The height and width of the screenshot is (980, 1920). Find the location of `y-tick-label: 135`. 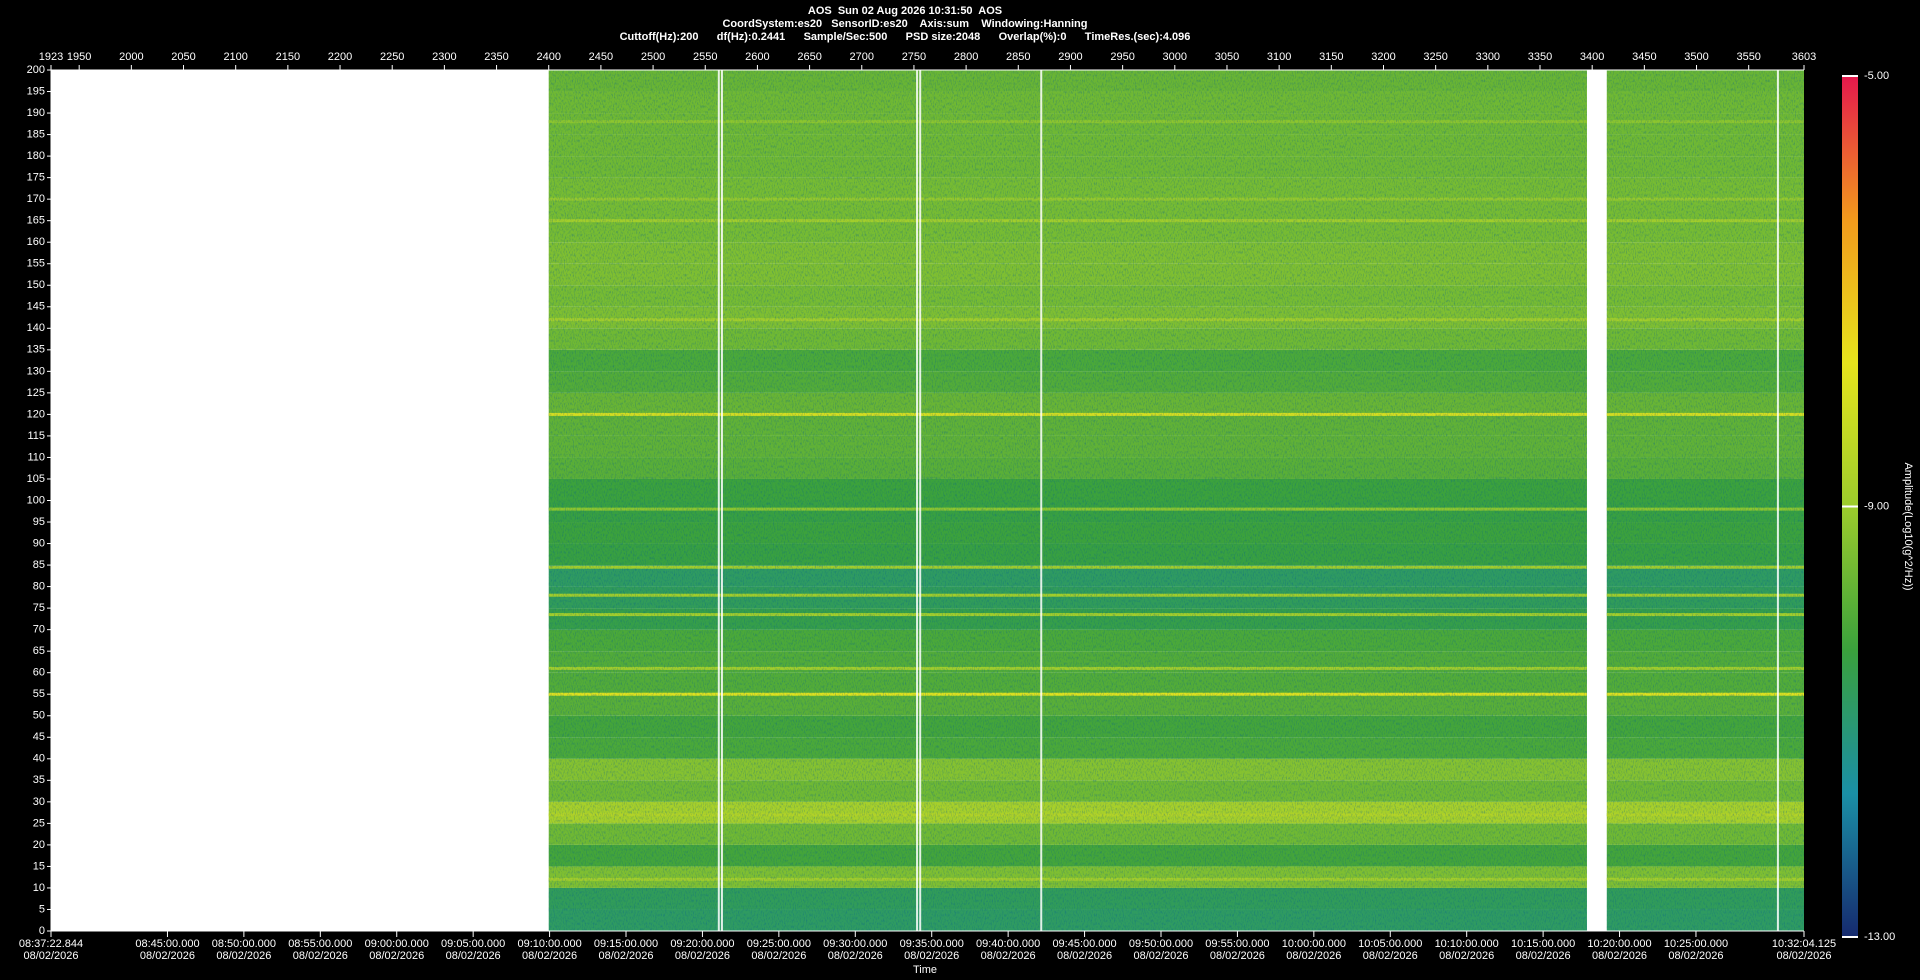

y-tick-label: 135 is located at coordinates (36, 350).